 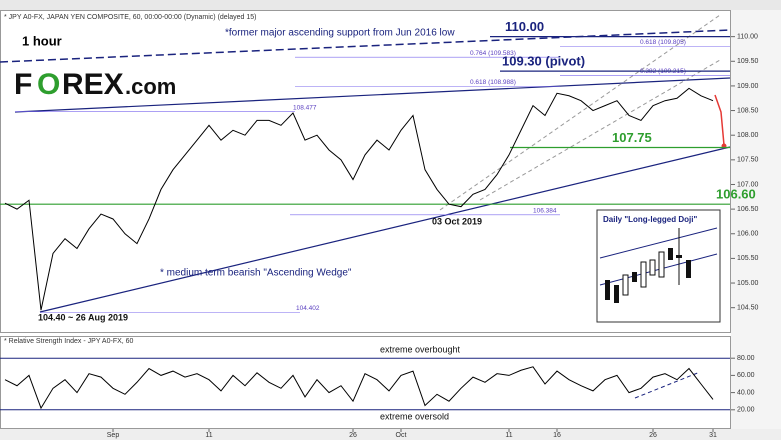 I want to click on x-tick-label: 16, so click(x=557, y=435).